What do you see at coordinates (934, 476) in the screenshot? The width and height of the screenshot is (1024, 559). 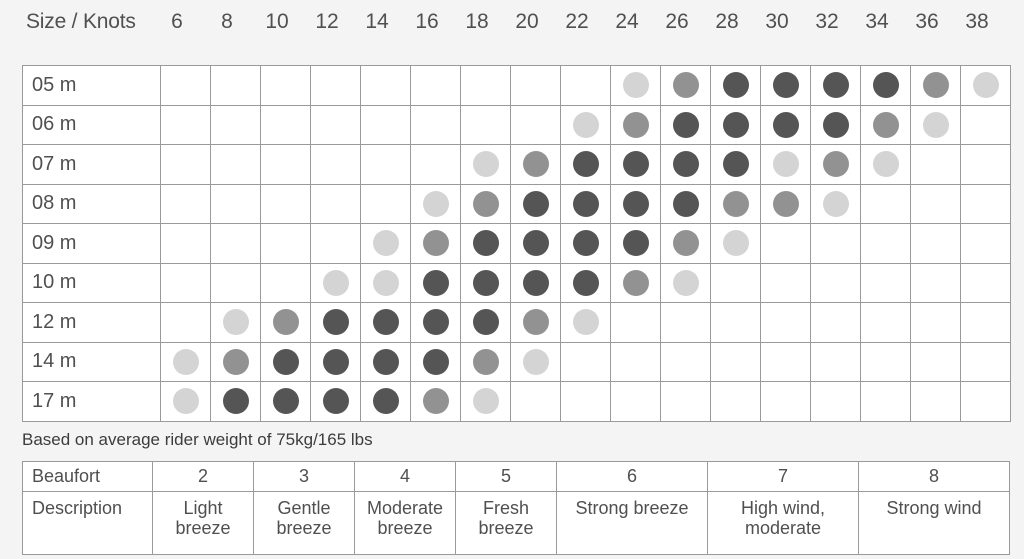 I see `beaufort-force: 8` at bounding box center [934, 476].